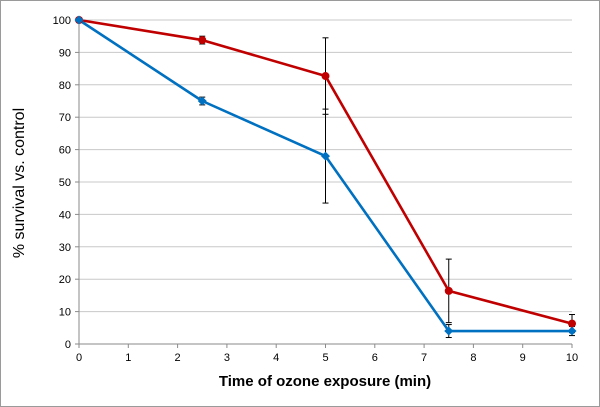  What do you see at coordinates (424, 358) in the screenshot?
I see `x-tick-label: 7` at bounding box center [424, 358].